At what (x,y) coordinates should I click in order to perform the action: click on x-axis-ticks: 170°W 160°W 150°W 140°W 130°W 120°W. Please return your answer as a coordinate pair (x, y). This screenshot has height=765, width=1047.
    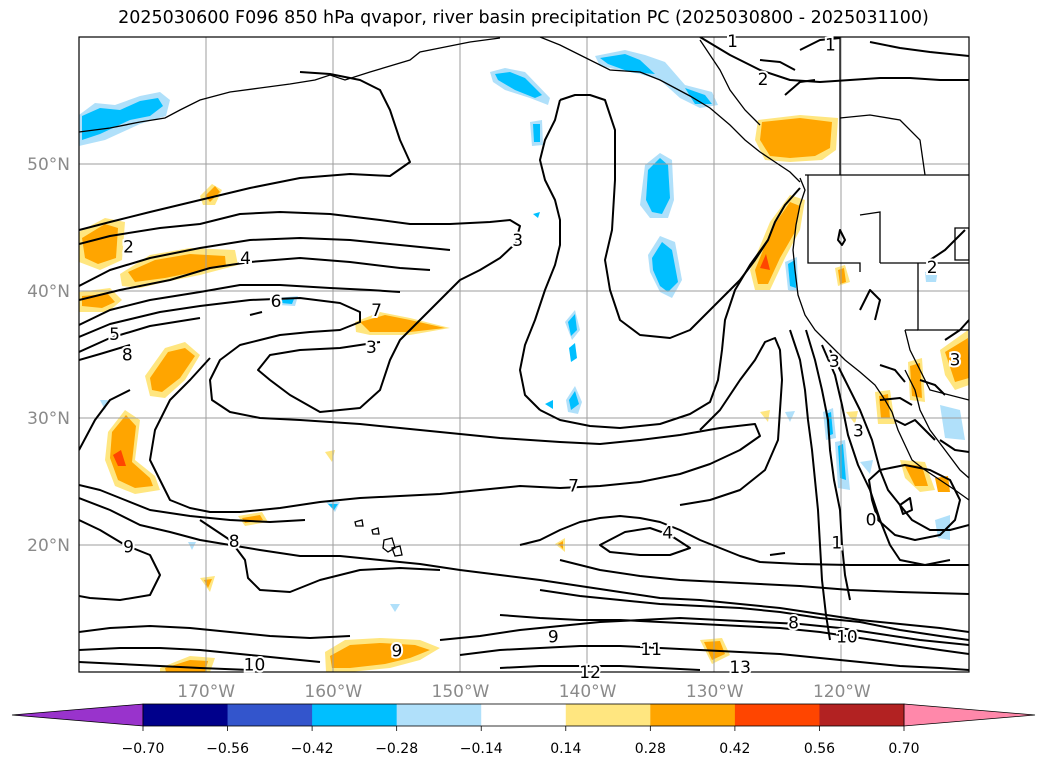
    Looking at the image, I should click on (524, 692).